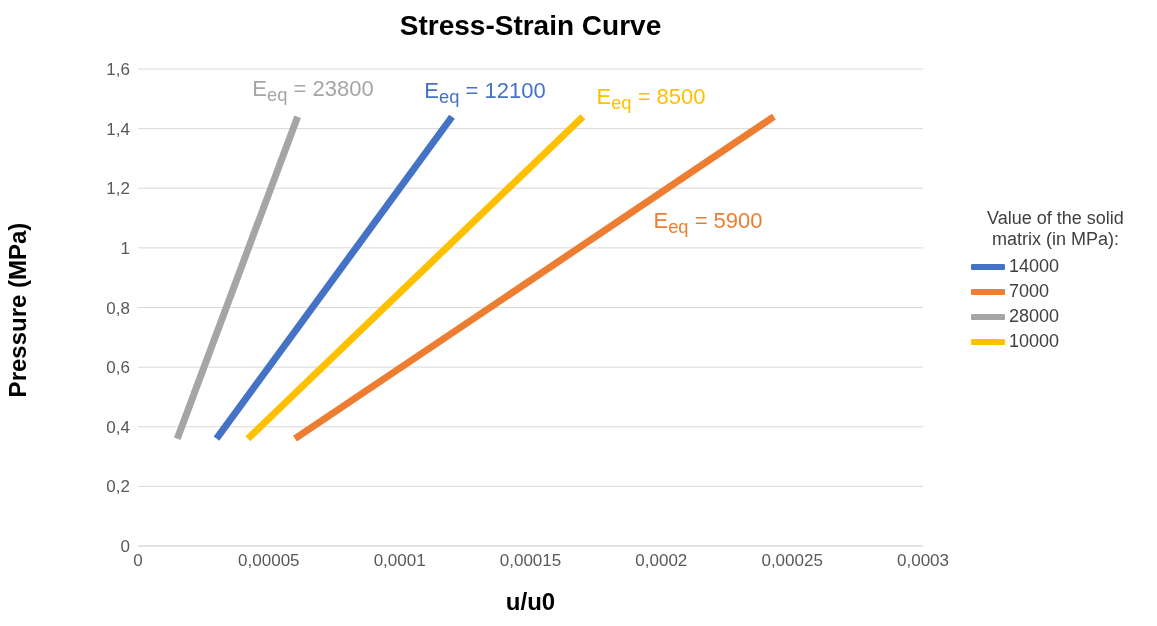 Image resolution: width=1157 pixels, height=626 pixels. I want to click on x-tick-label: 0, so click(138, 561).